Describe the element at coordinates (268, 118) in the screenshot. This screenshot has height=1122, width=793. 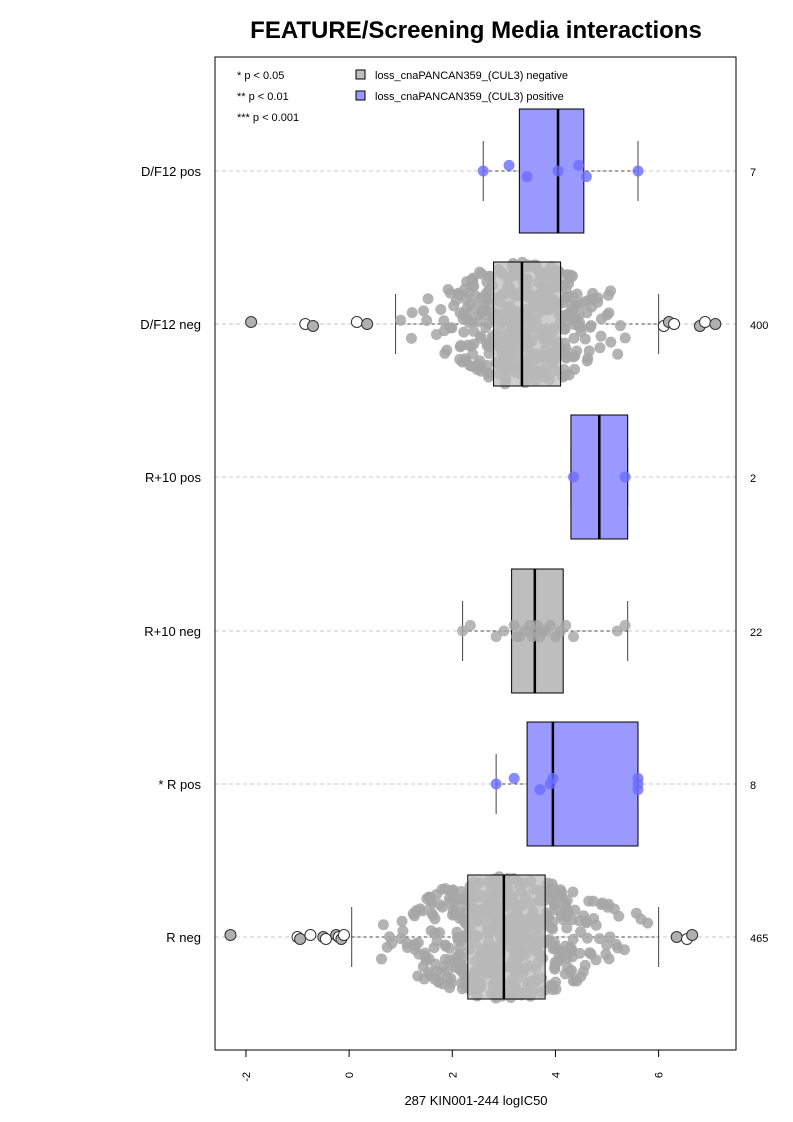
I see `significance-entry: *** p < 0.001` at that location.